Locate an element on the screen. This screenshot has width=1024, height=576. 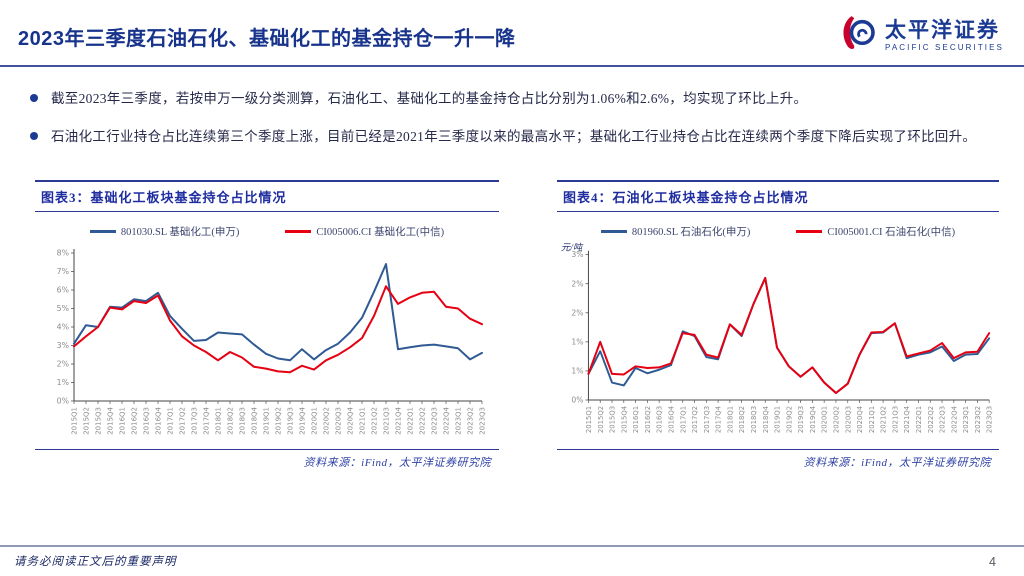
svg-text: 2015Q4 is located at coordinates (624, 419).